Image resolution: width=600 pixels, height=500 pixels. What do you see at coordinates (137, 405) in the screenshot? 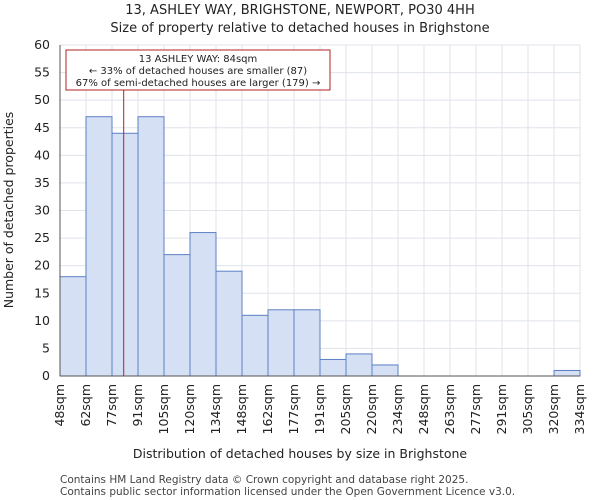
I see `x-tick-label: 91sqm` at bounding box center [137, 405].